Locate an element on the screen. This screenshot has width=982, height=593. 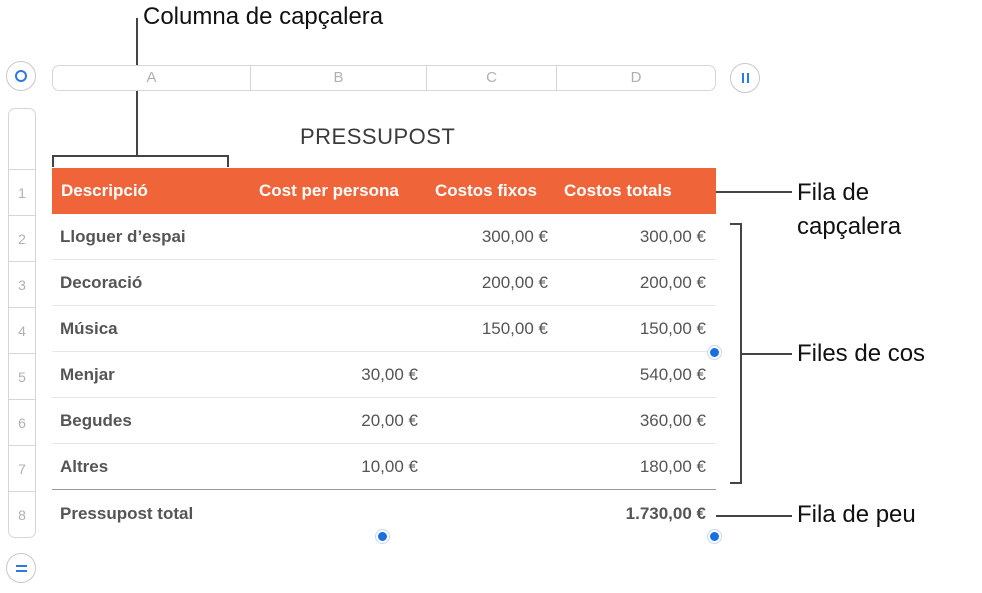
row-number-6: 6 is located at coordinates (22, 422).